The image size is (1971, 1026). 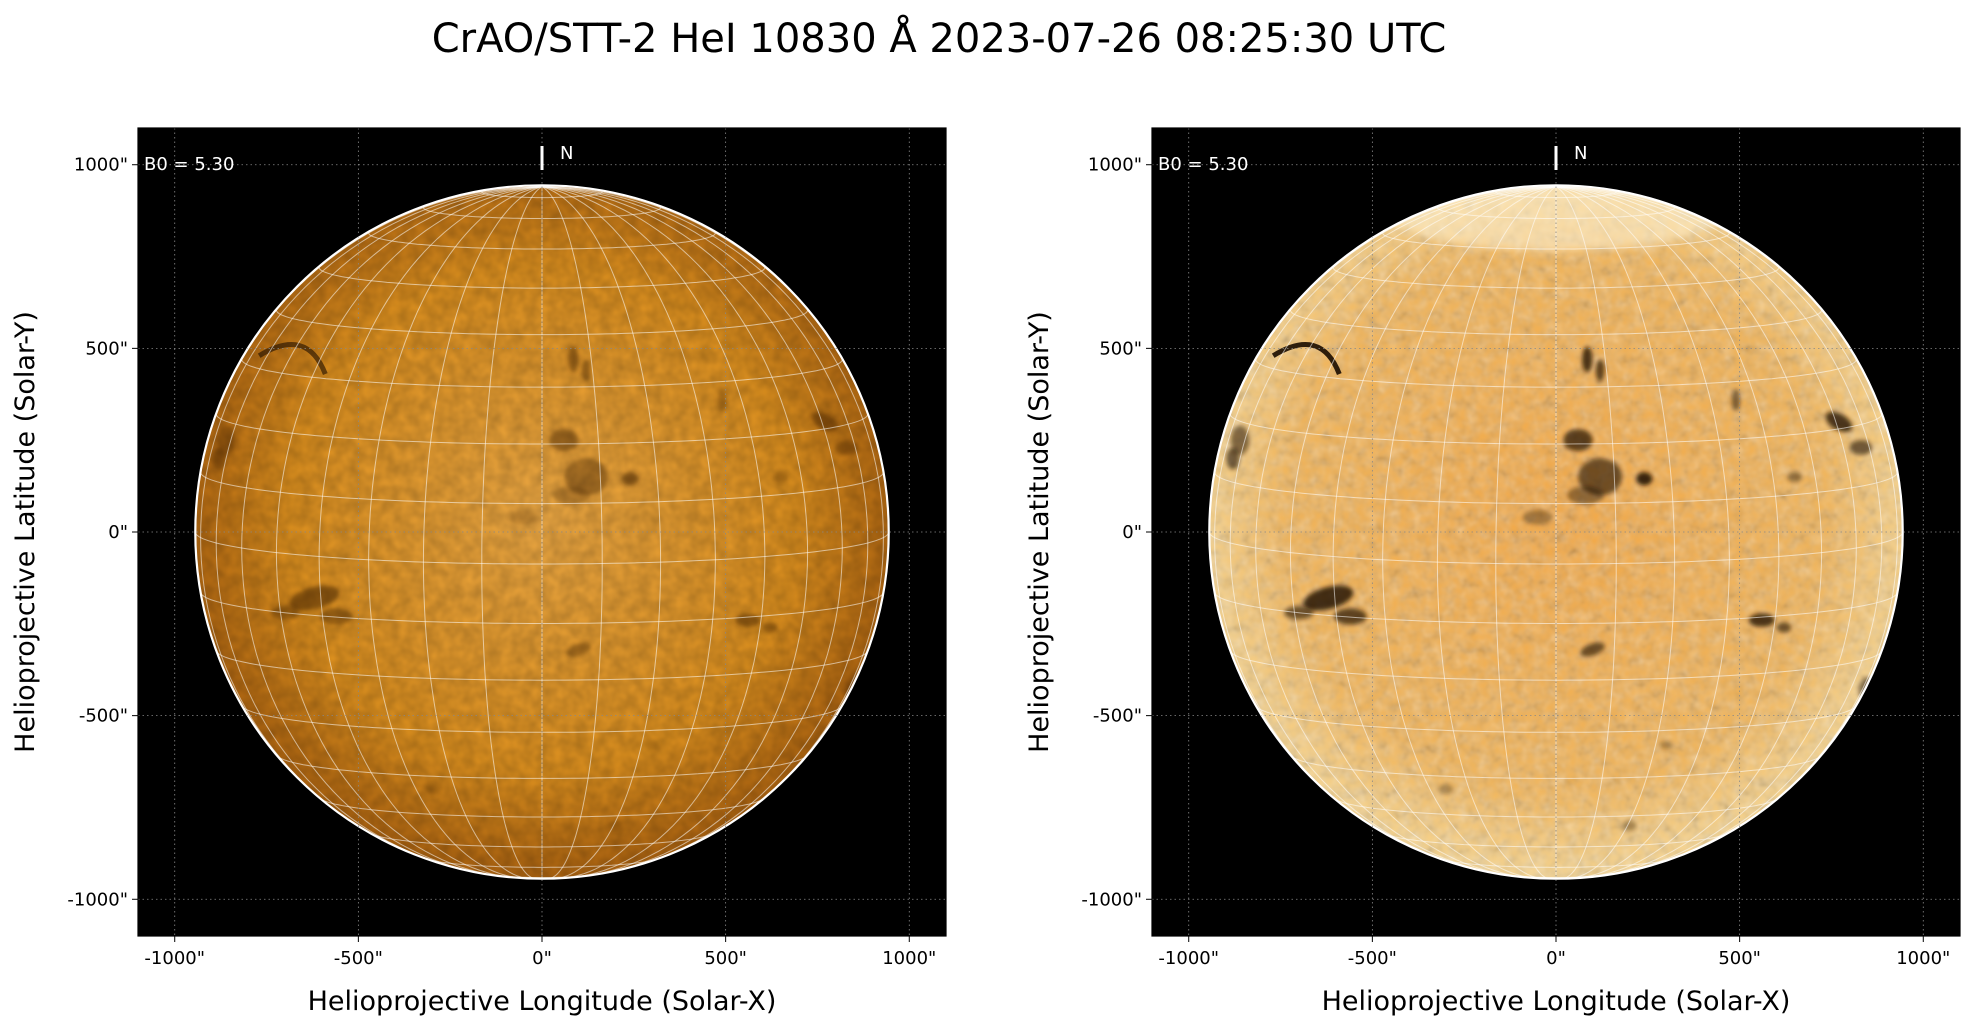 What do you see at coordinates (25, 532) in the screenshot?
I see `y-axis-label: Helioprojective Latitude (Solar-Y)` at bounding box center [25, 532].